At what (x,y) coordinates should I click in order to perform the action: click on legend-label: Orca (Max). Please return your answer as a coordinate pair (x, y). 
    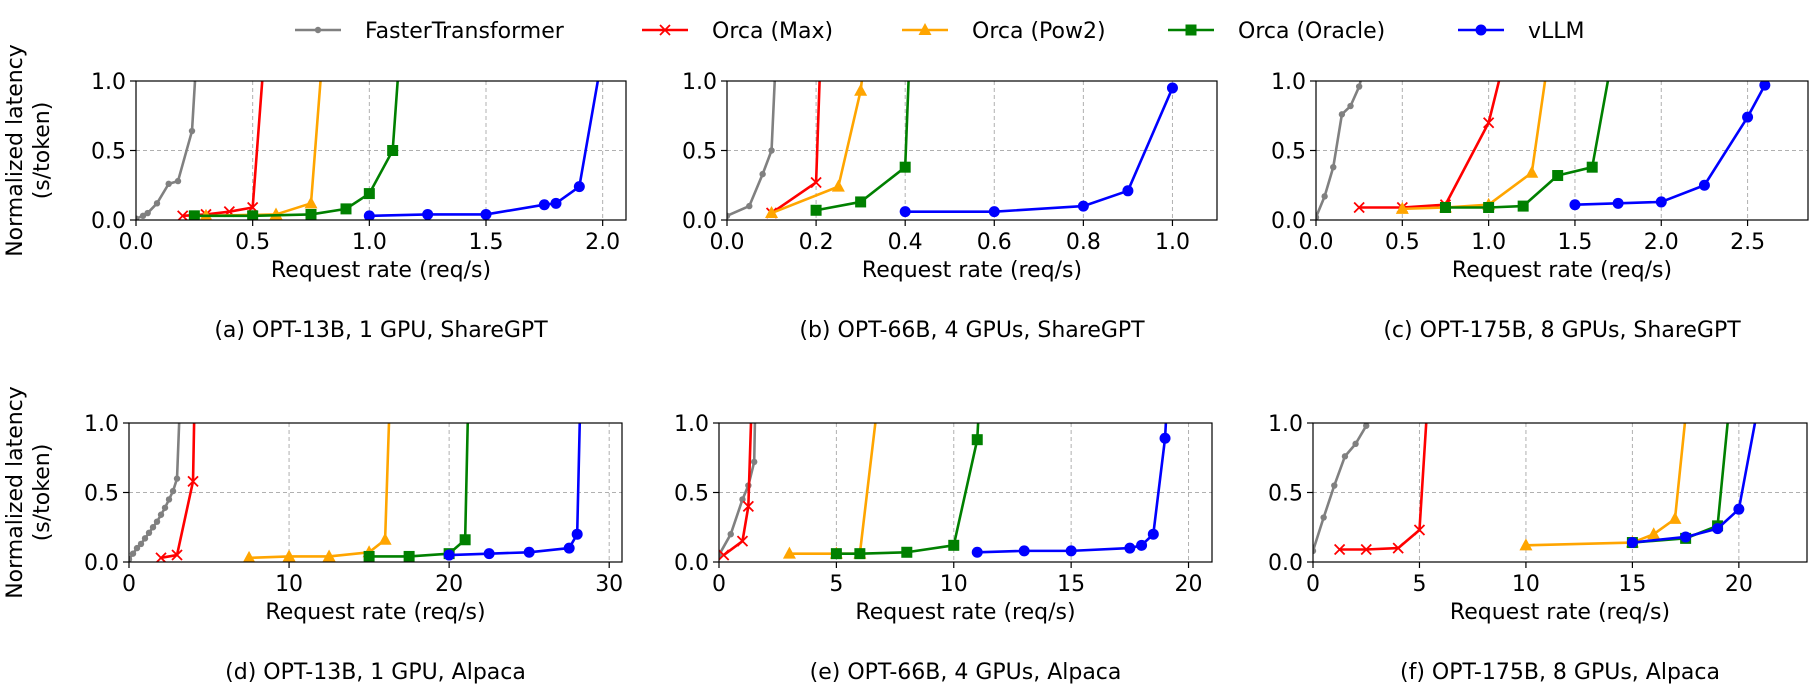
    Looking at the image, I should click on (772, 31).